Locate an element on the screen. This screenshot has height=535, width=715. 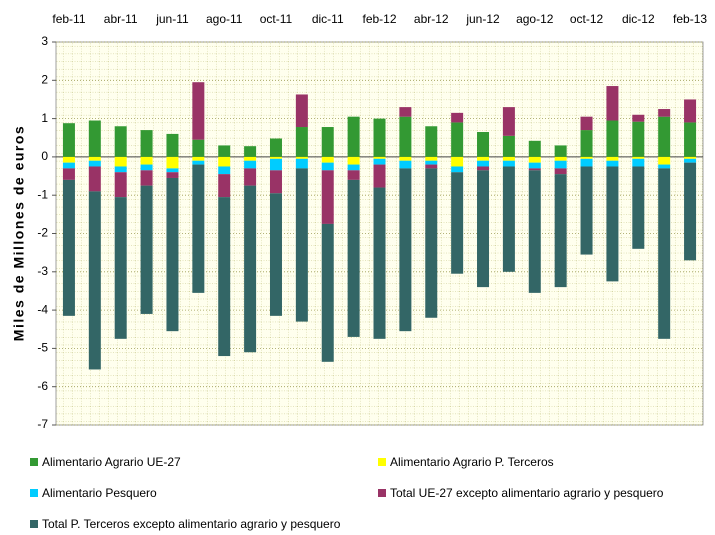
y-tick-label: 2 is located at coordinates (44, 79).